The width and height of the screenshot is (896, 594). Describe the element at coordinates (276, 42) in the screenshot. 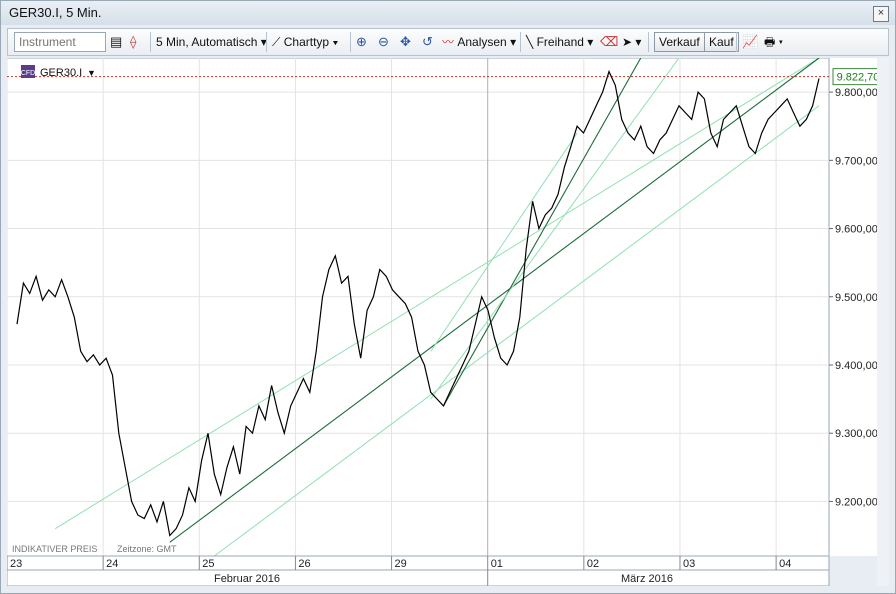

I see `charttype-icon: ⟋` at that location.